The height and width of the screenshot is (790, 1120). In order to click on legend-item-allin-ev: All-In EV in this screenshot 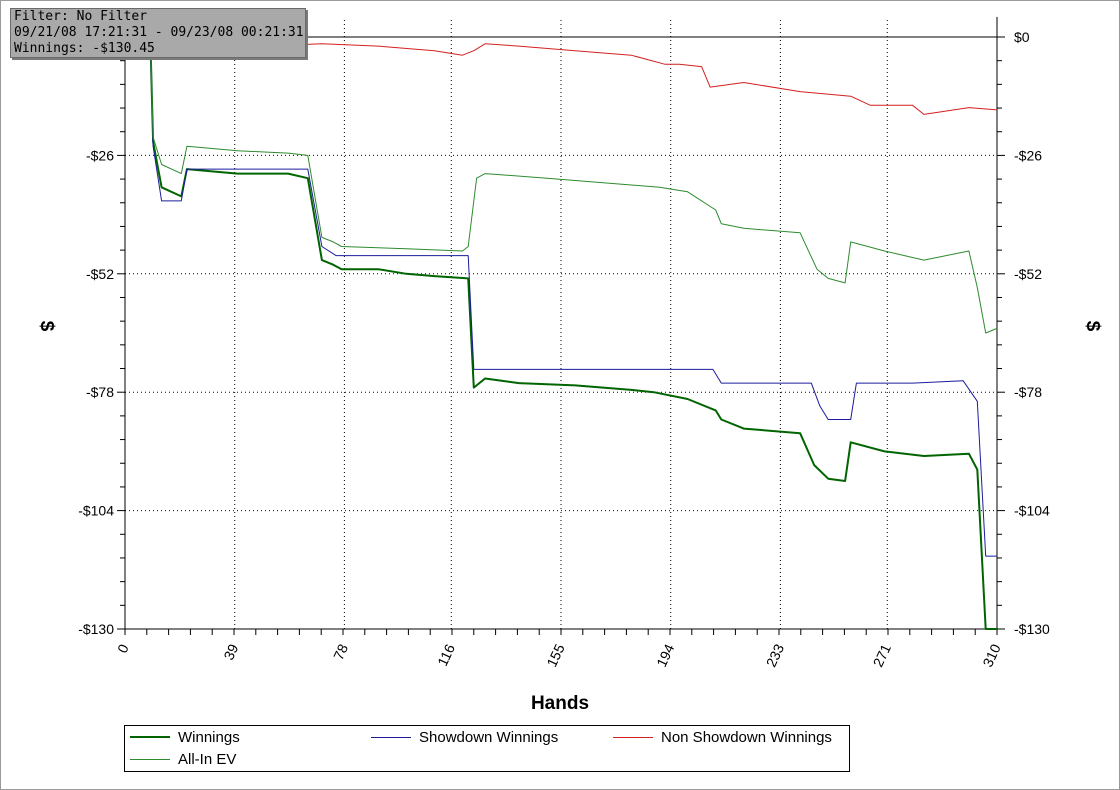, I will do `click(183, 759)`.